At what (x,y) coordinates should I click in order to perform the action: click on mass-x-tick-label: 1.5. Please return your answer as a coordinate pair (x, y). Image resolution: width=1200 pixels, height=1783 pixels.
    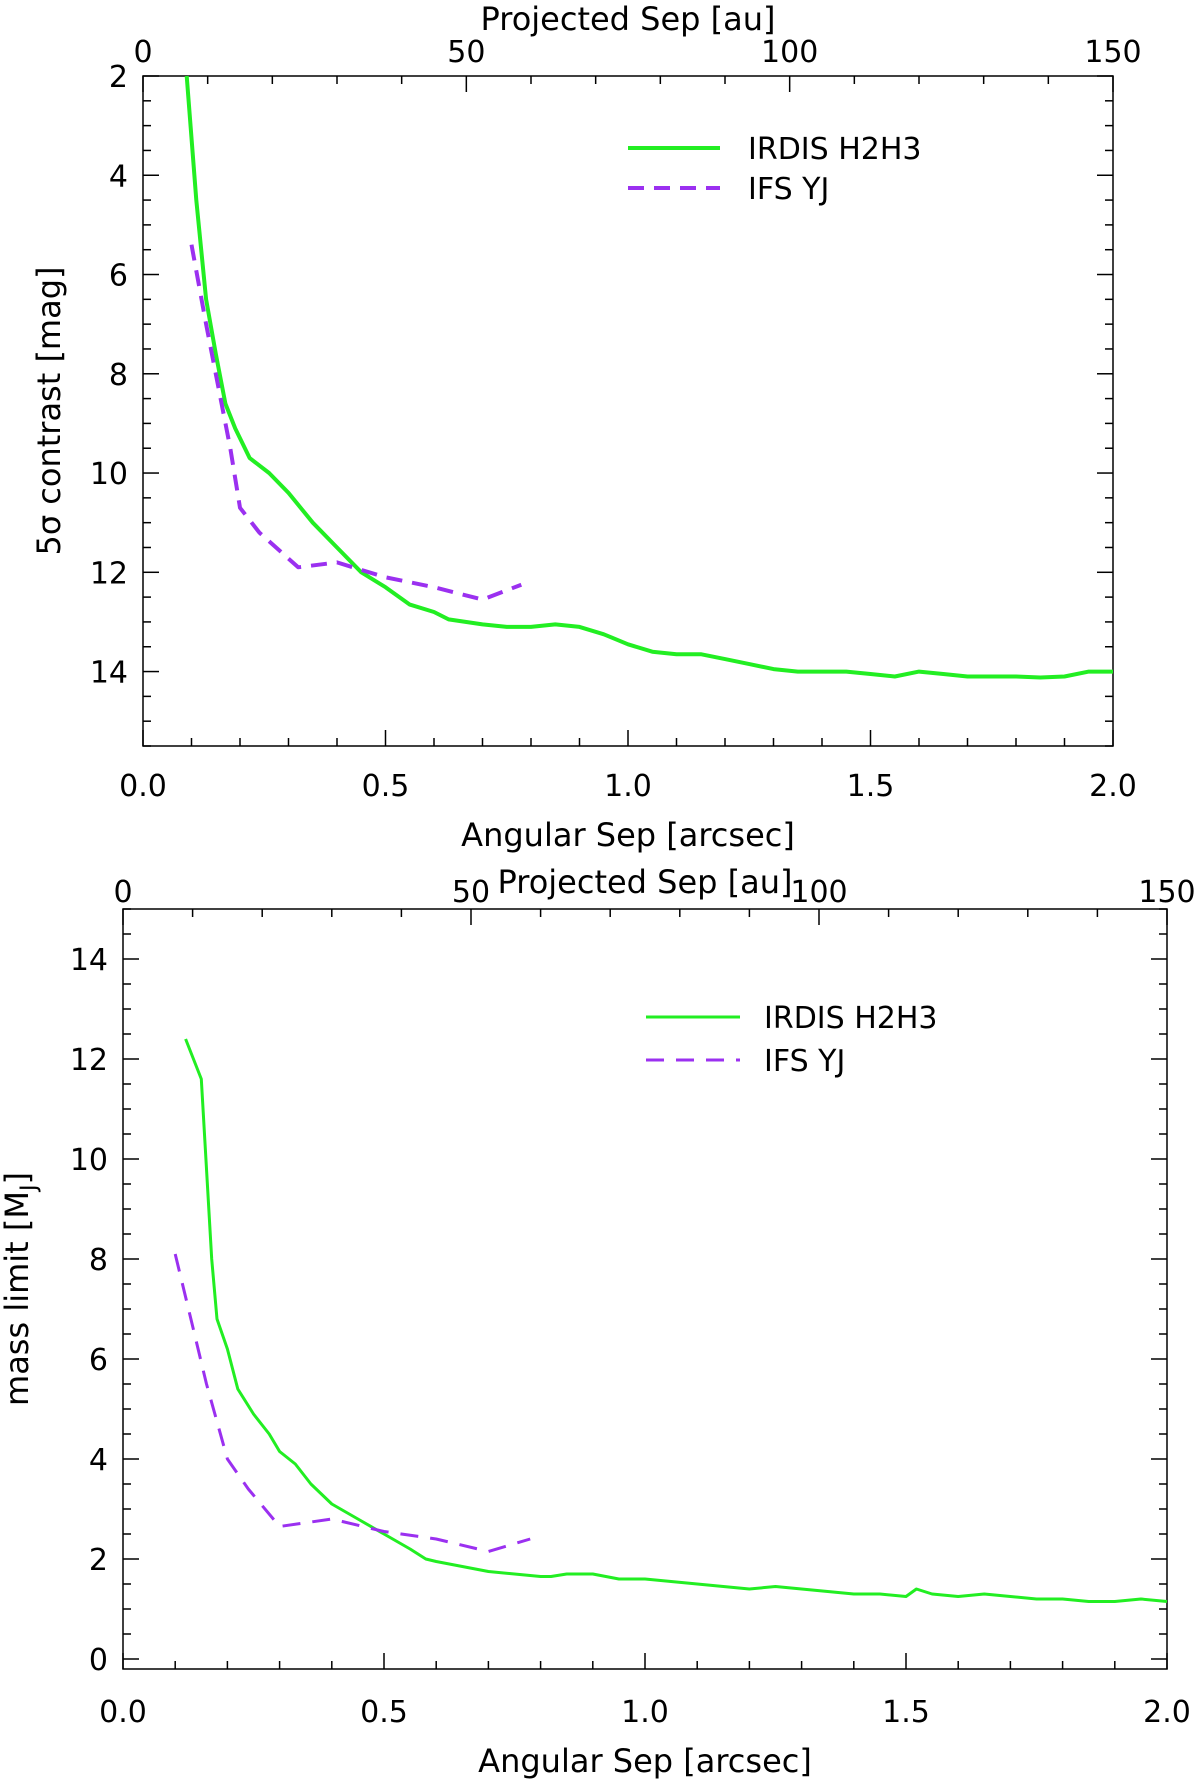
    Looking at the image, I should click on (906, 1712).